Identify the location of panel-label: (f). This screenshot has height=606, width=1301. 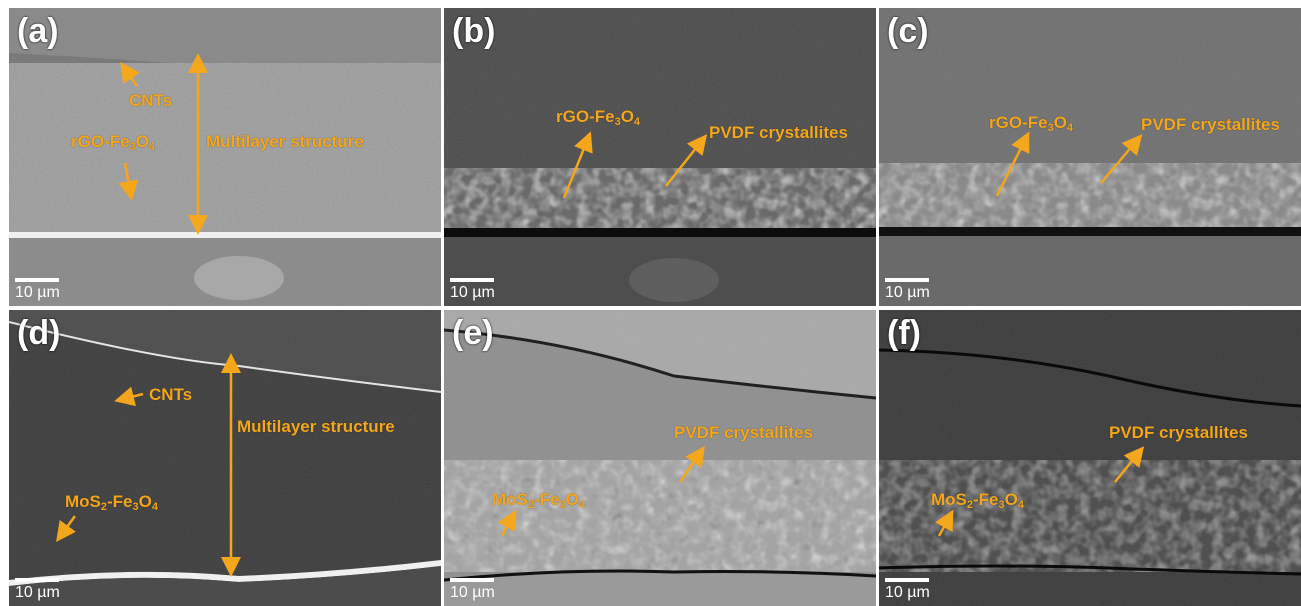
(904, 333).